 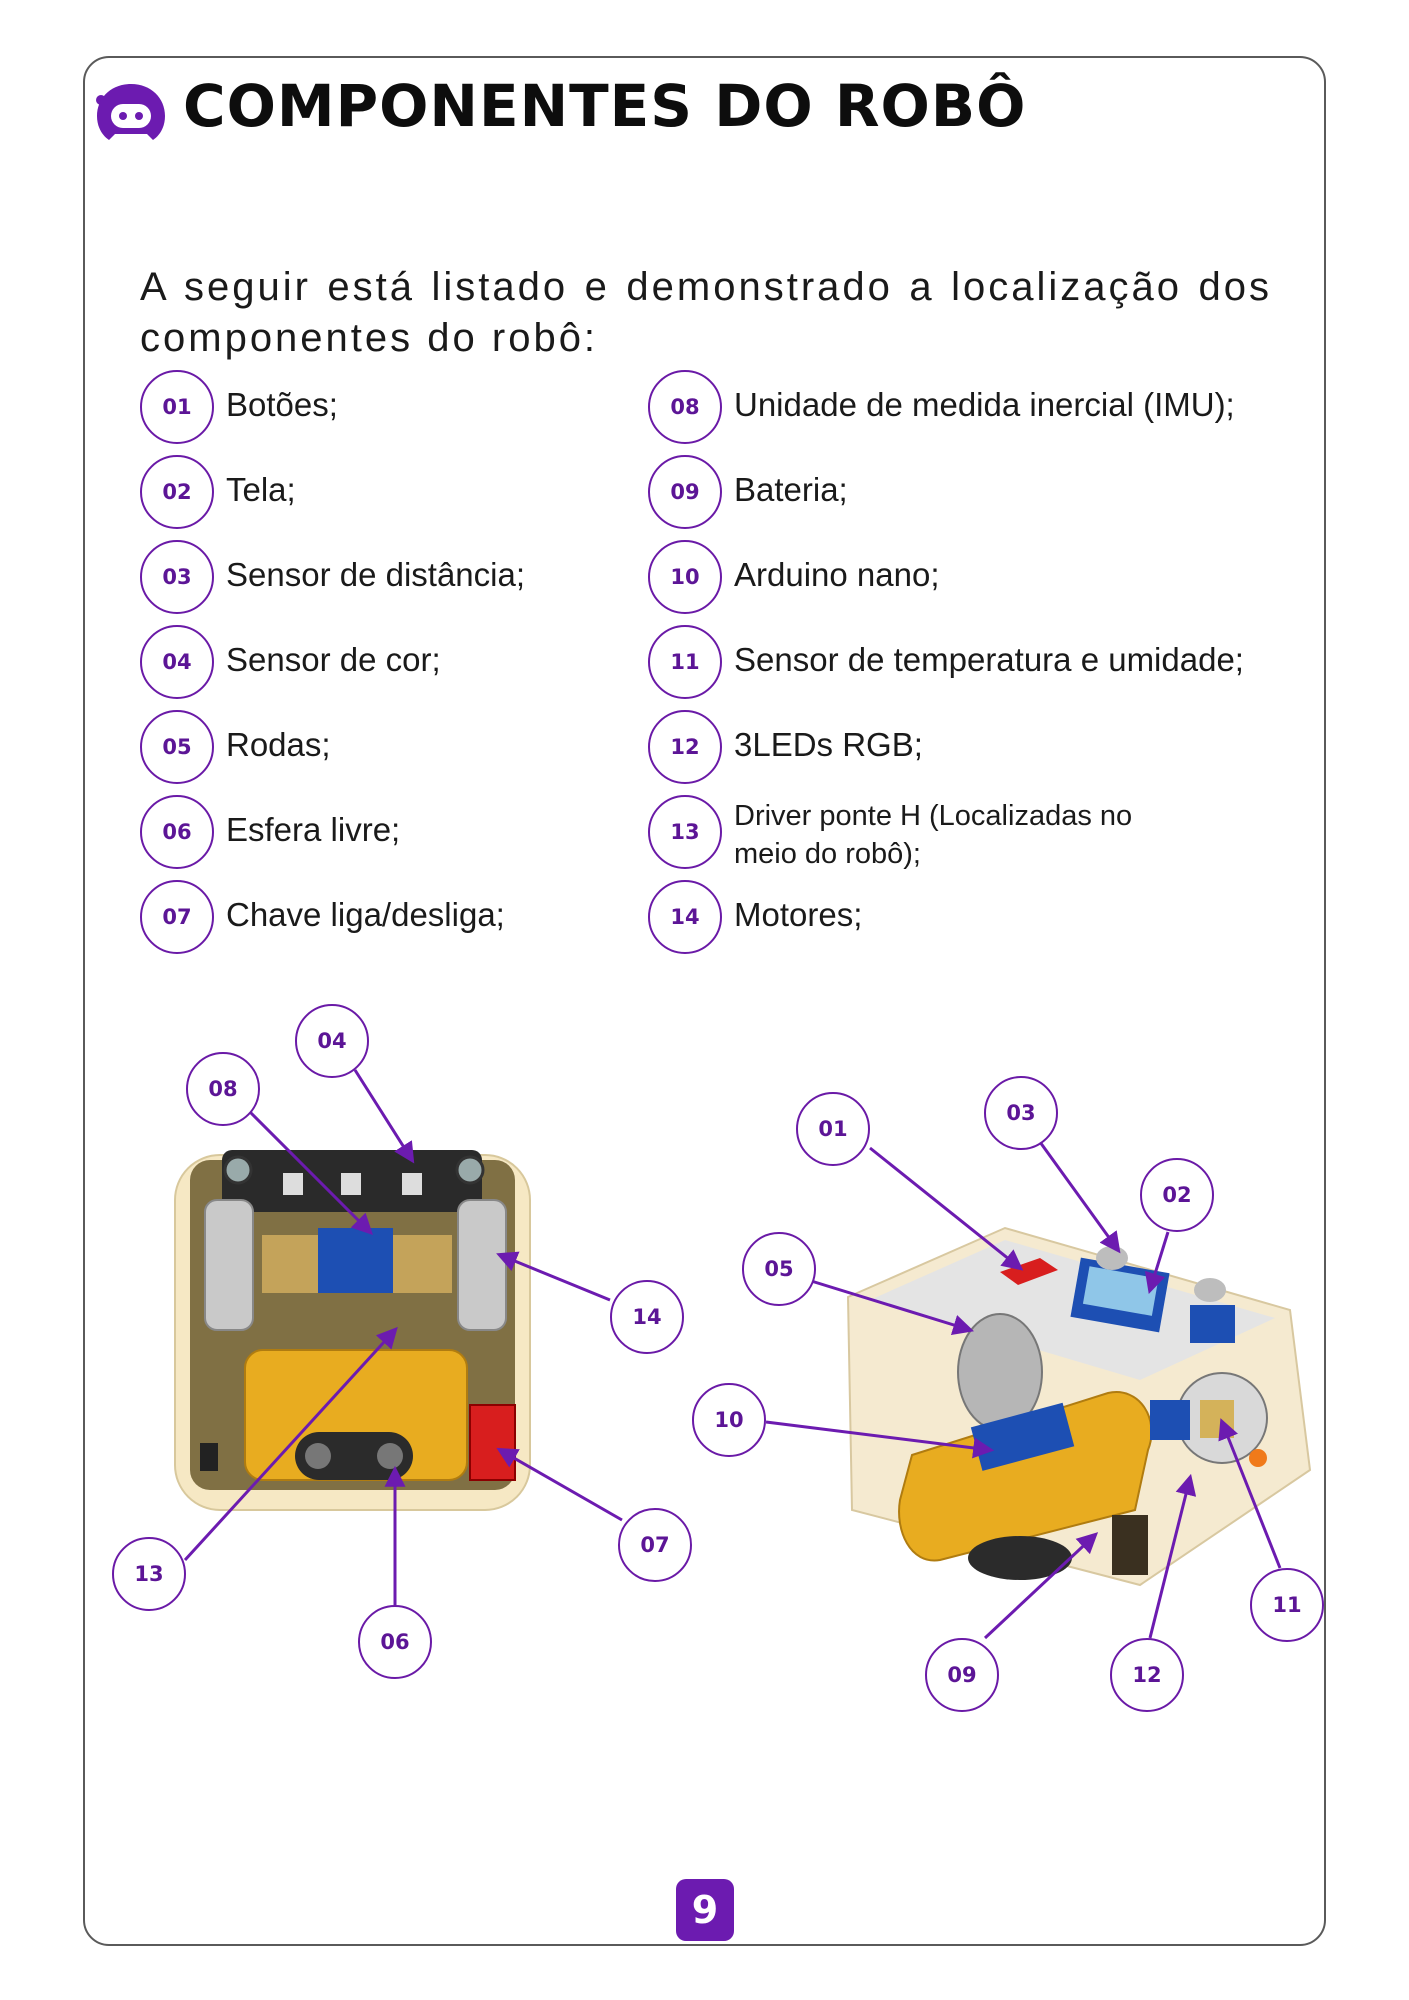 I want to click on component-label: Sensor de temperatura e umidade;, so click(x=989, y=659).